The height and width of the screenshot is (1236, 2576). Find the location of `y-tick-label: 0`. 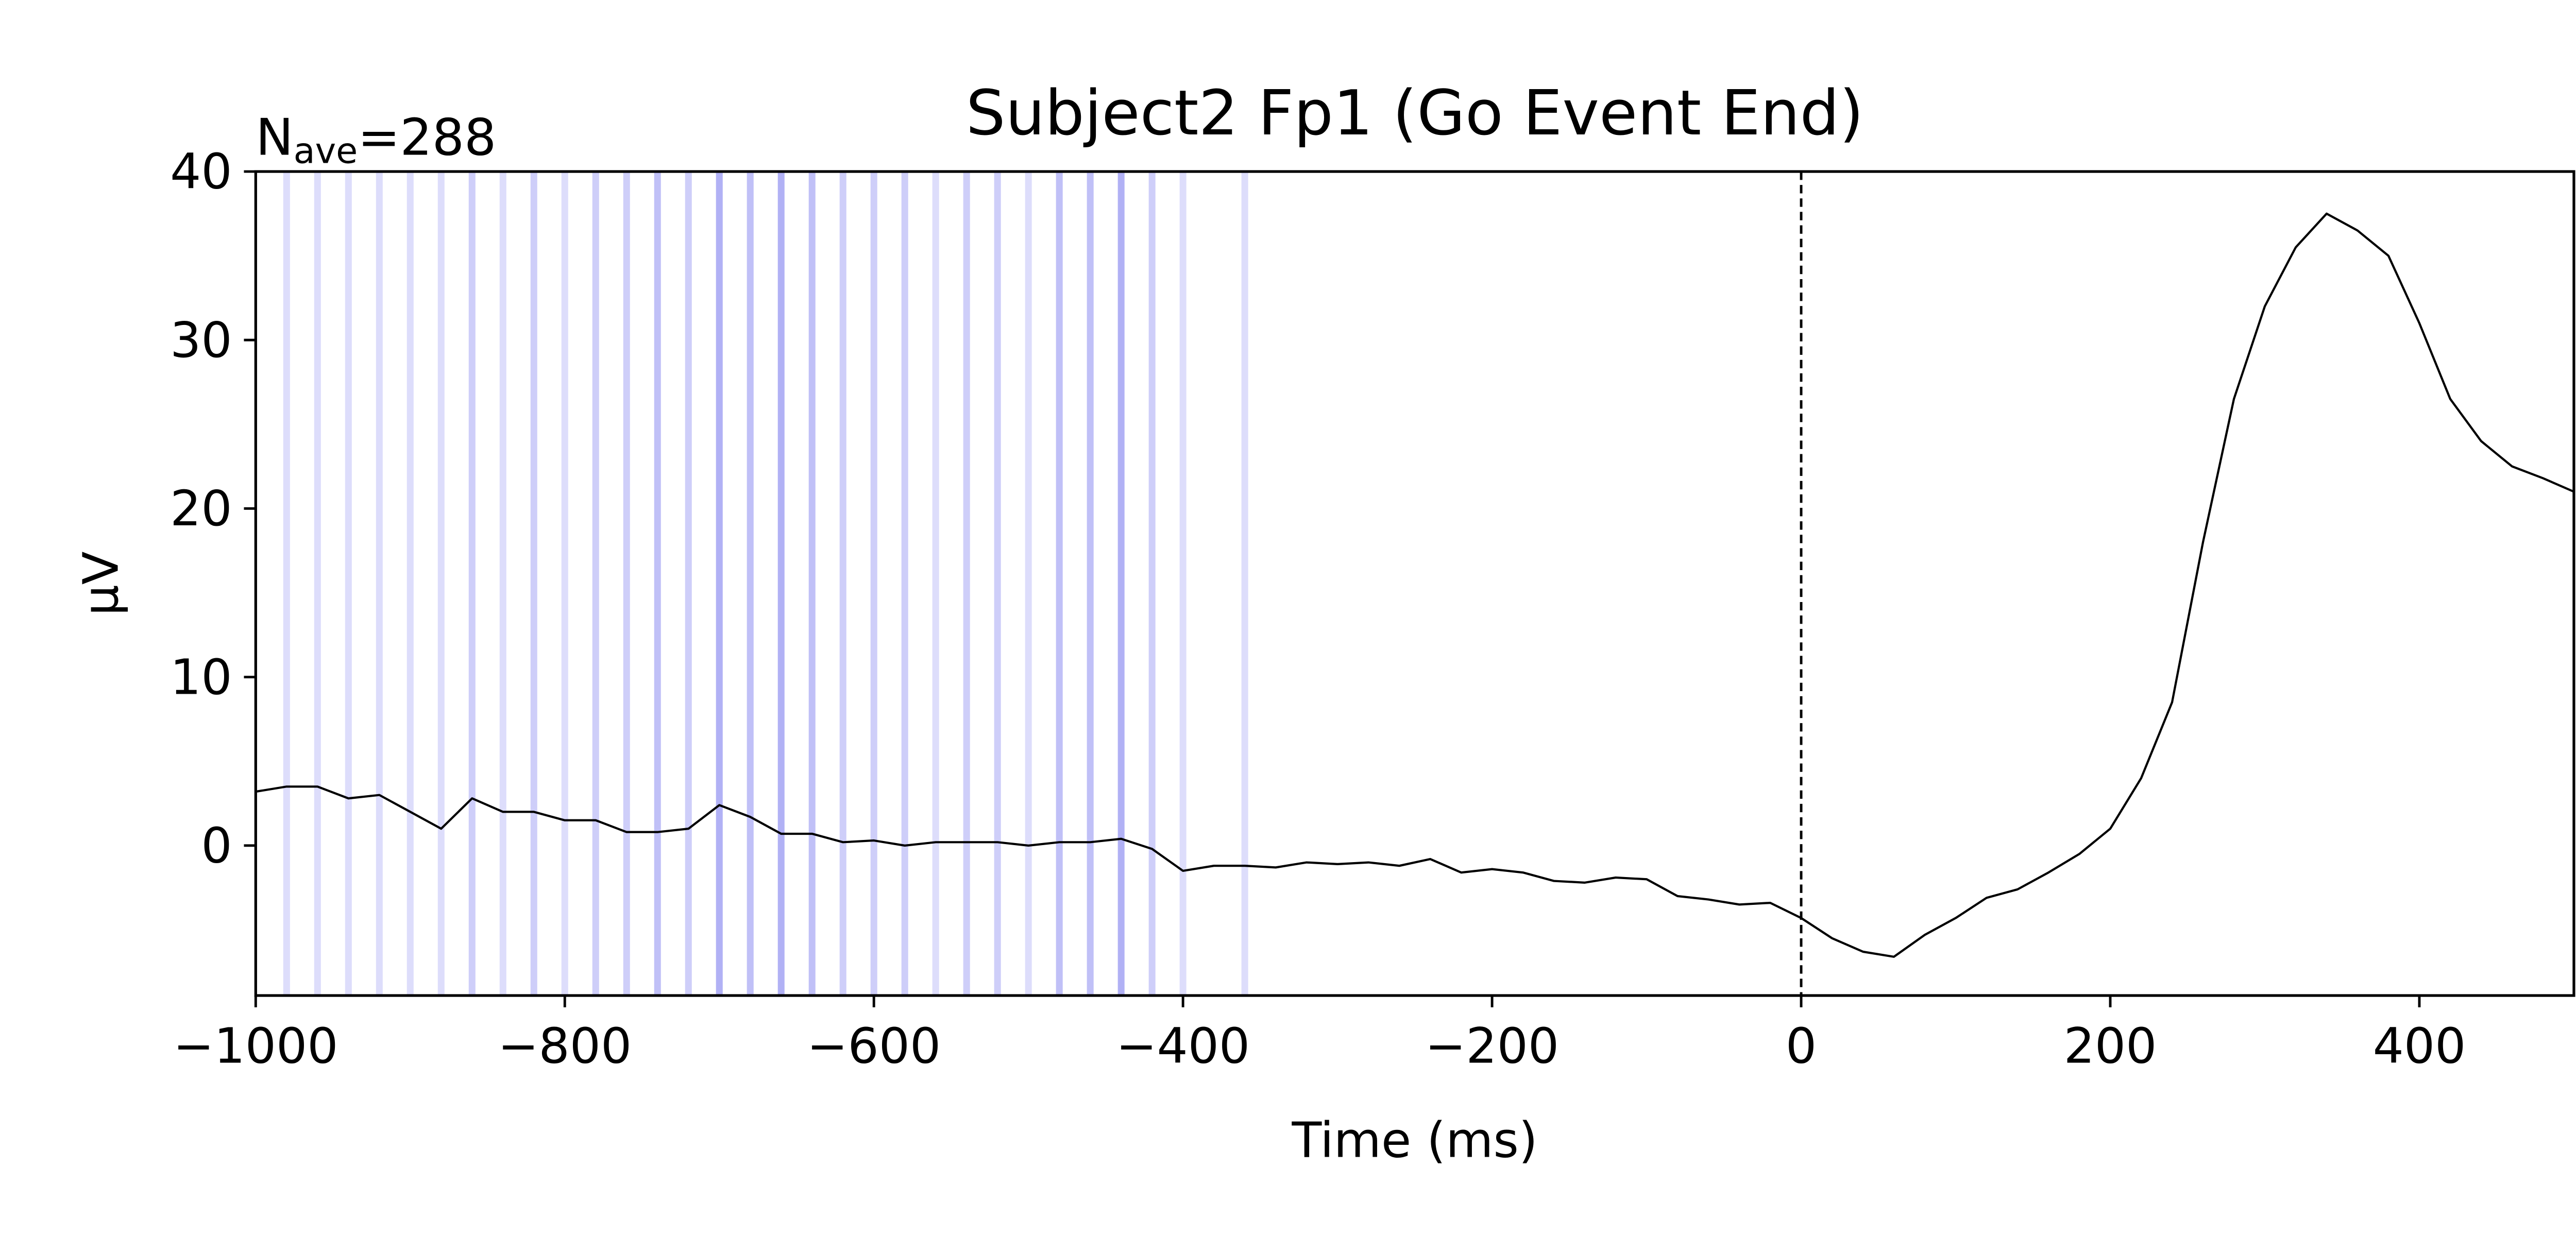

y-tick-label: 0 is located at coordinates (216, 846).